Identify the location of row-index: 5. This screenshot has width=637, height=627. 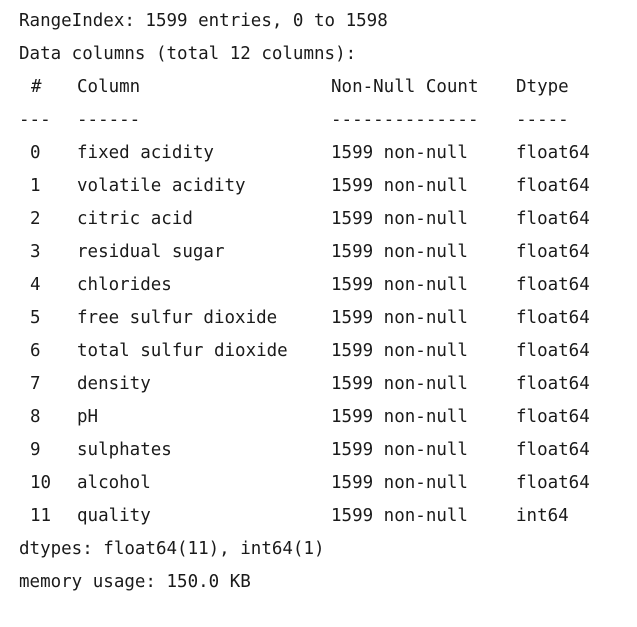
(35, 318).